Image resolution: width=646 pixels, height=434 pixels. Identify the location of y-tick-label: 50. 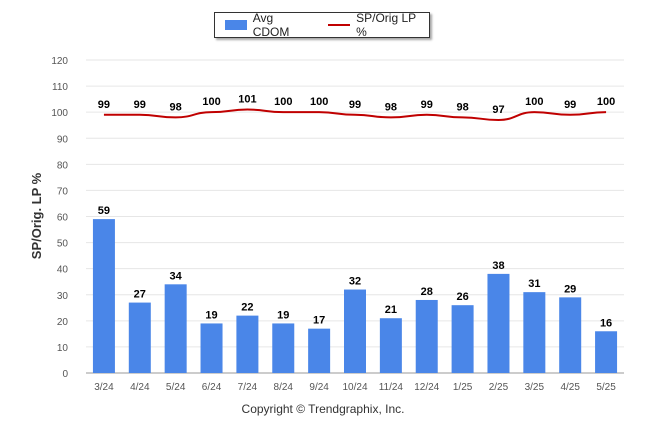
(63, 244).